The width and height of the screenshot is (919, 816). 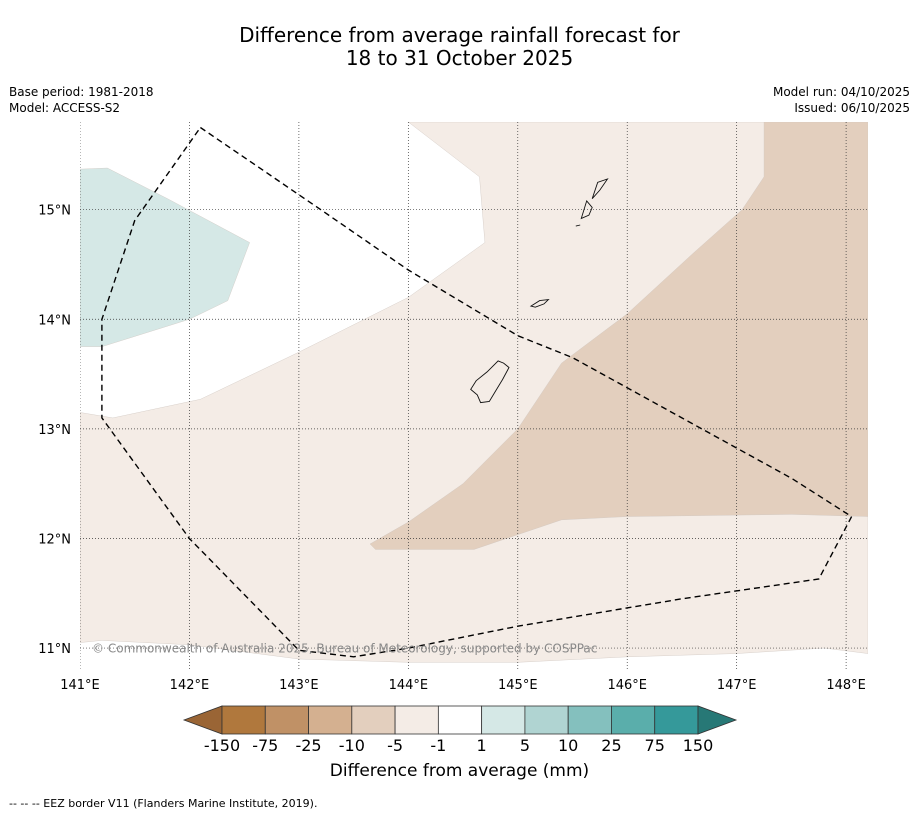 What do you see at coordinates (481, 745) in the screenshot?
I see `colorbar-tick-label: 1` at bounding box center [481, 745].